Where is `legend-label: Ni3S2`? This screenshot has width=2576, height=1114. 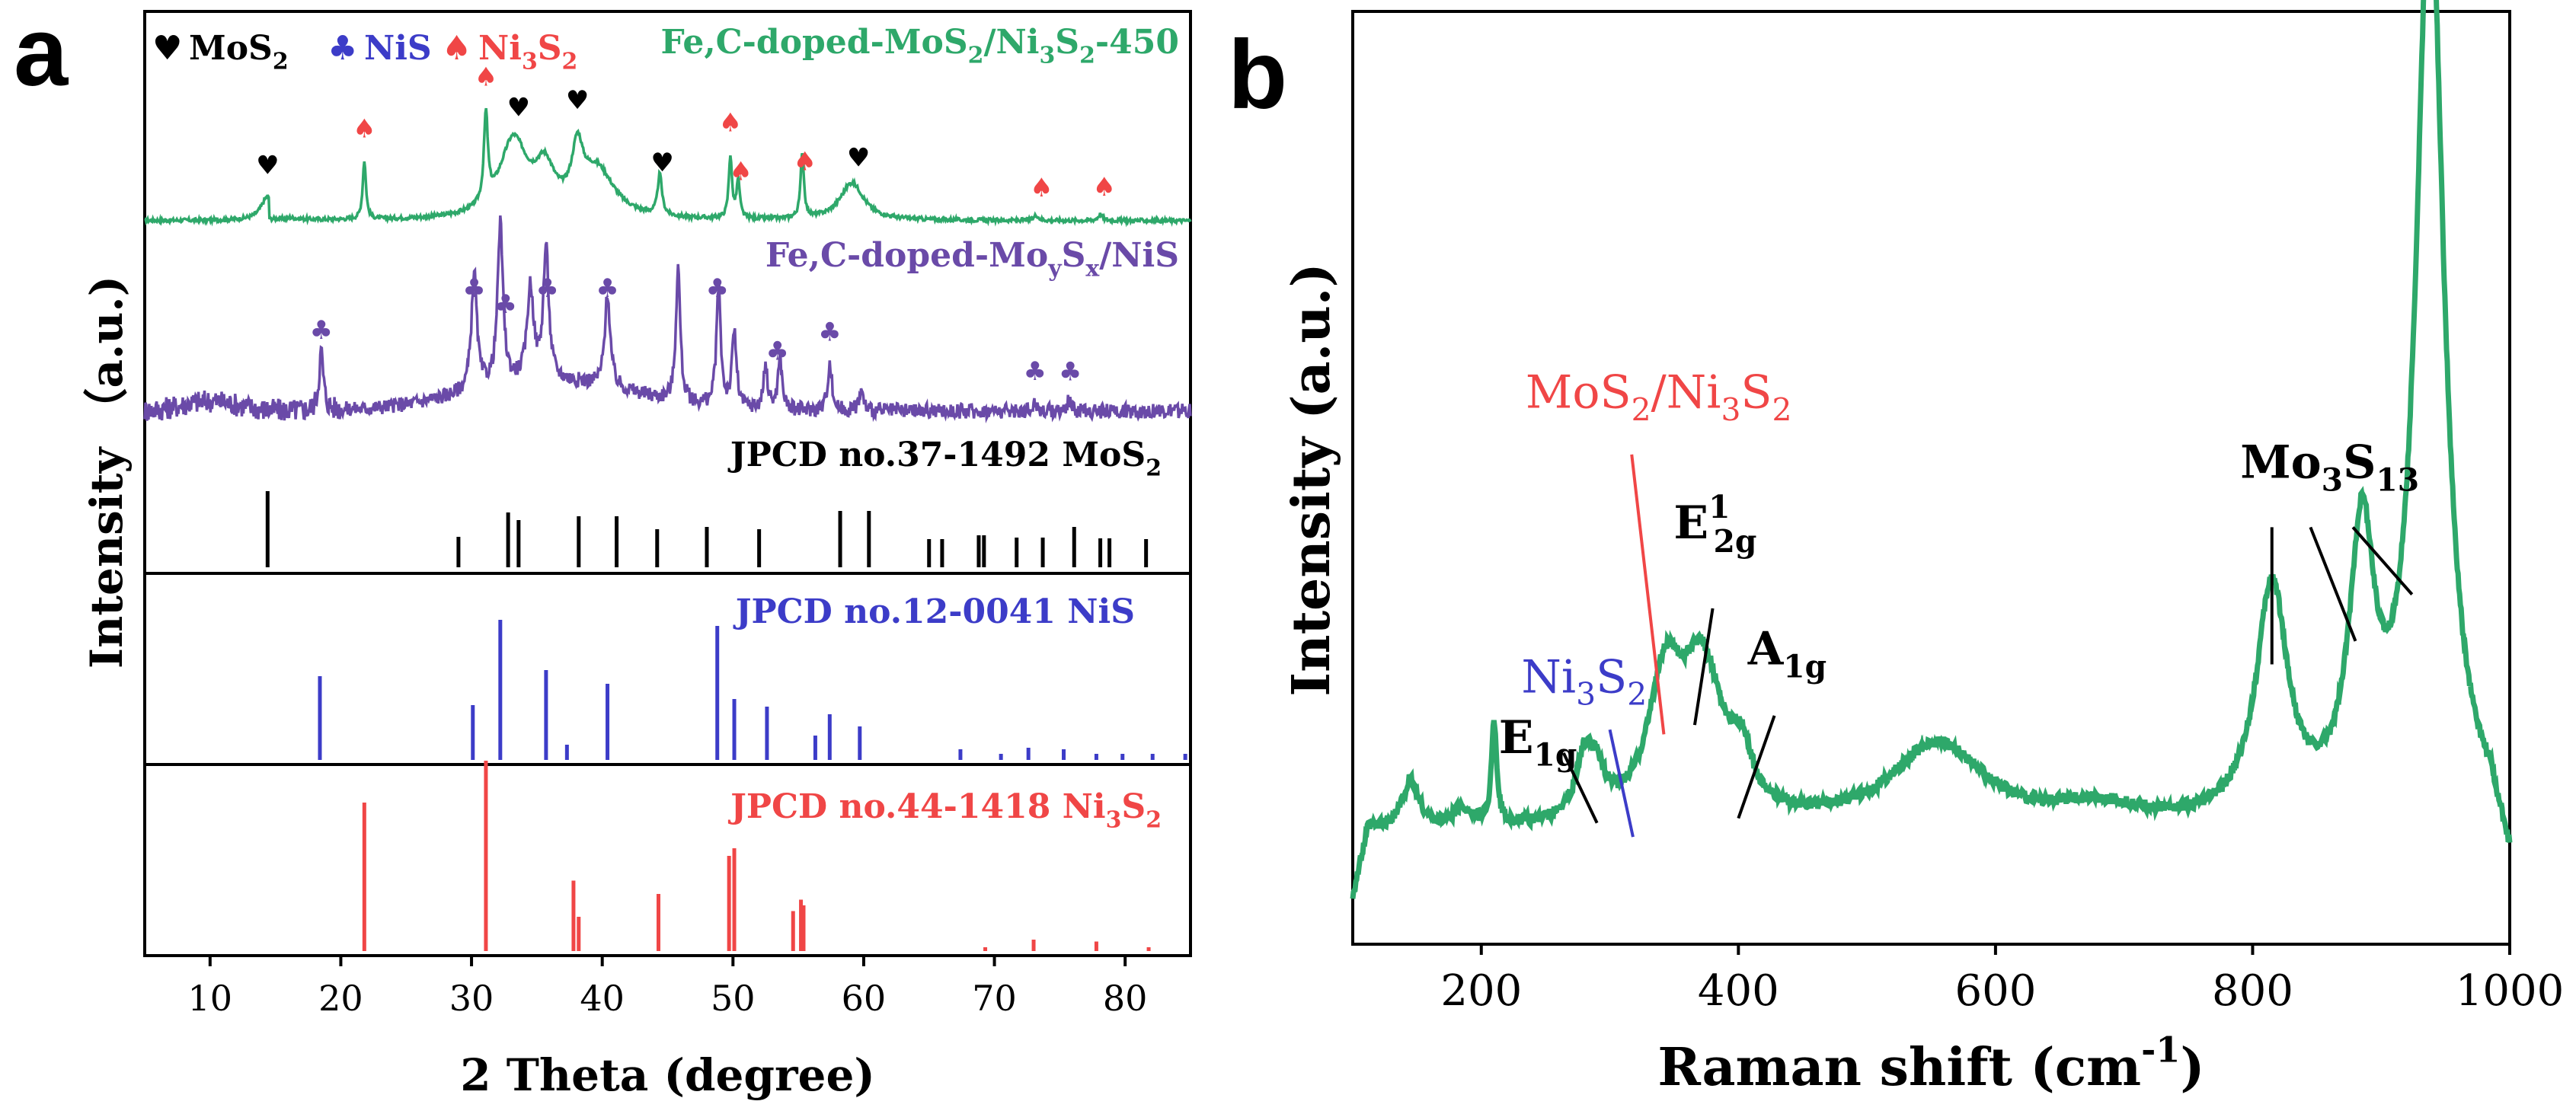
legend-label: Ni3S2 is located at coordinates (527, 52).